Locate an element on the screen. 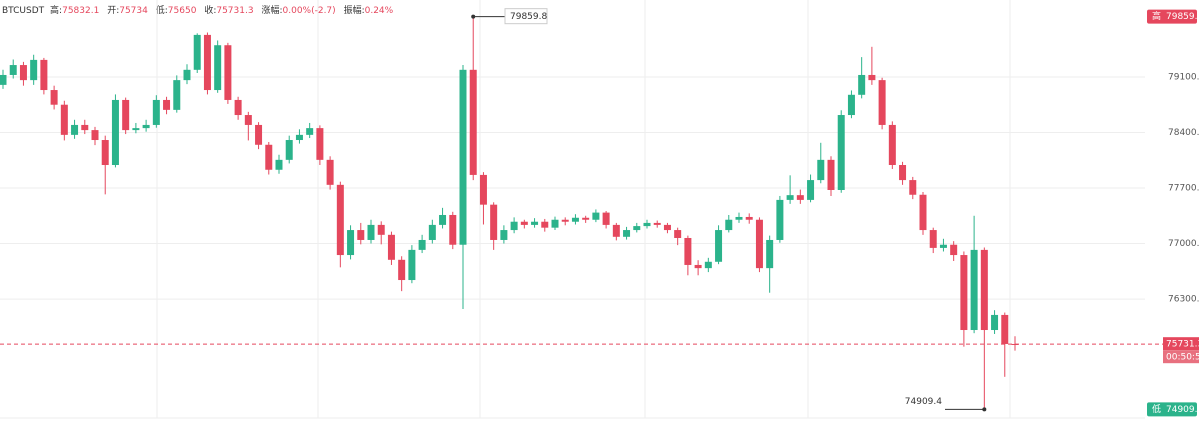 This screenshot has width=1200, height=426. high-tag-name: 高 is located at coordinates (1156, 16).